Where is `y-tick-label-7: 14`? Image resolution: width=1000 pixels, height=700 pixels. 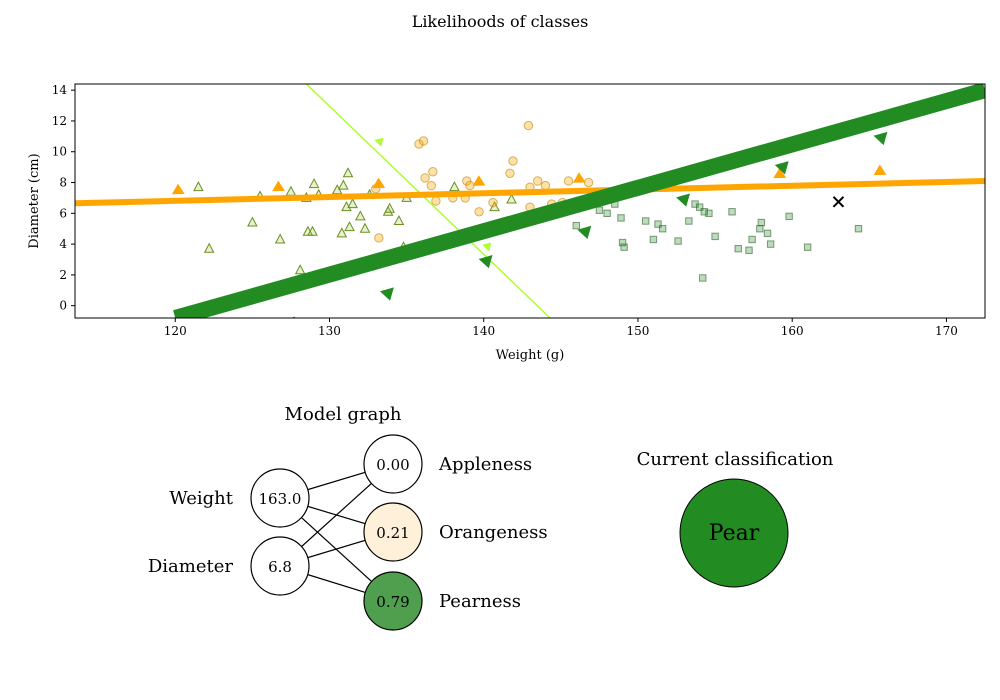
y-tick-label-7: 14 is located at coordinates (60, 90).